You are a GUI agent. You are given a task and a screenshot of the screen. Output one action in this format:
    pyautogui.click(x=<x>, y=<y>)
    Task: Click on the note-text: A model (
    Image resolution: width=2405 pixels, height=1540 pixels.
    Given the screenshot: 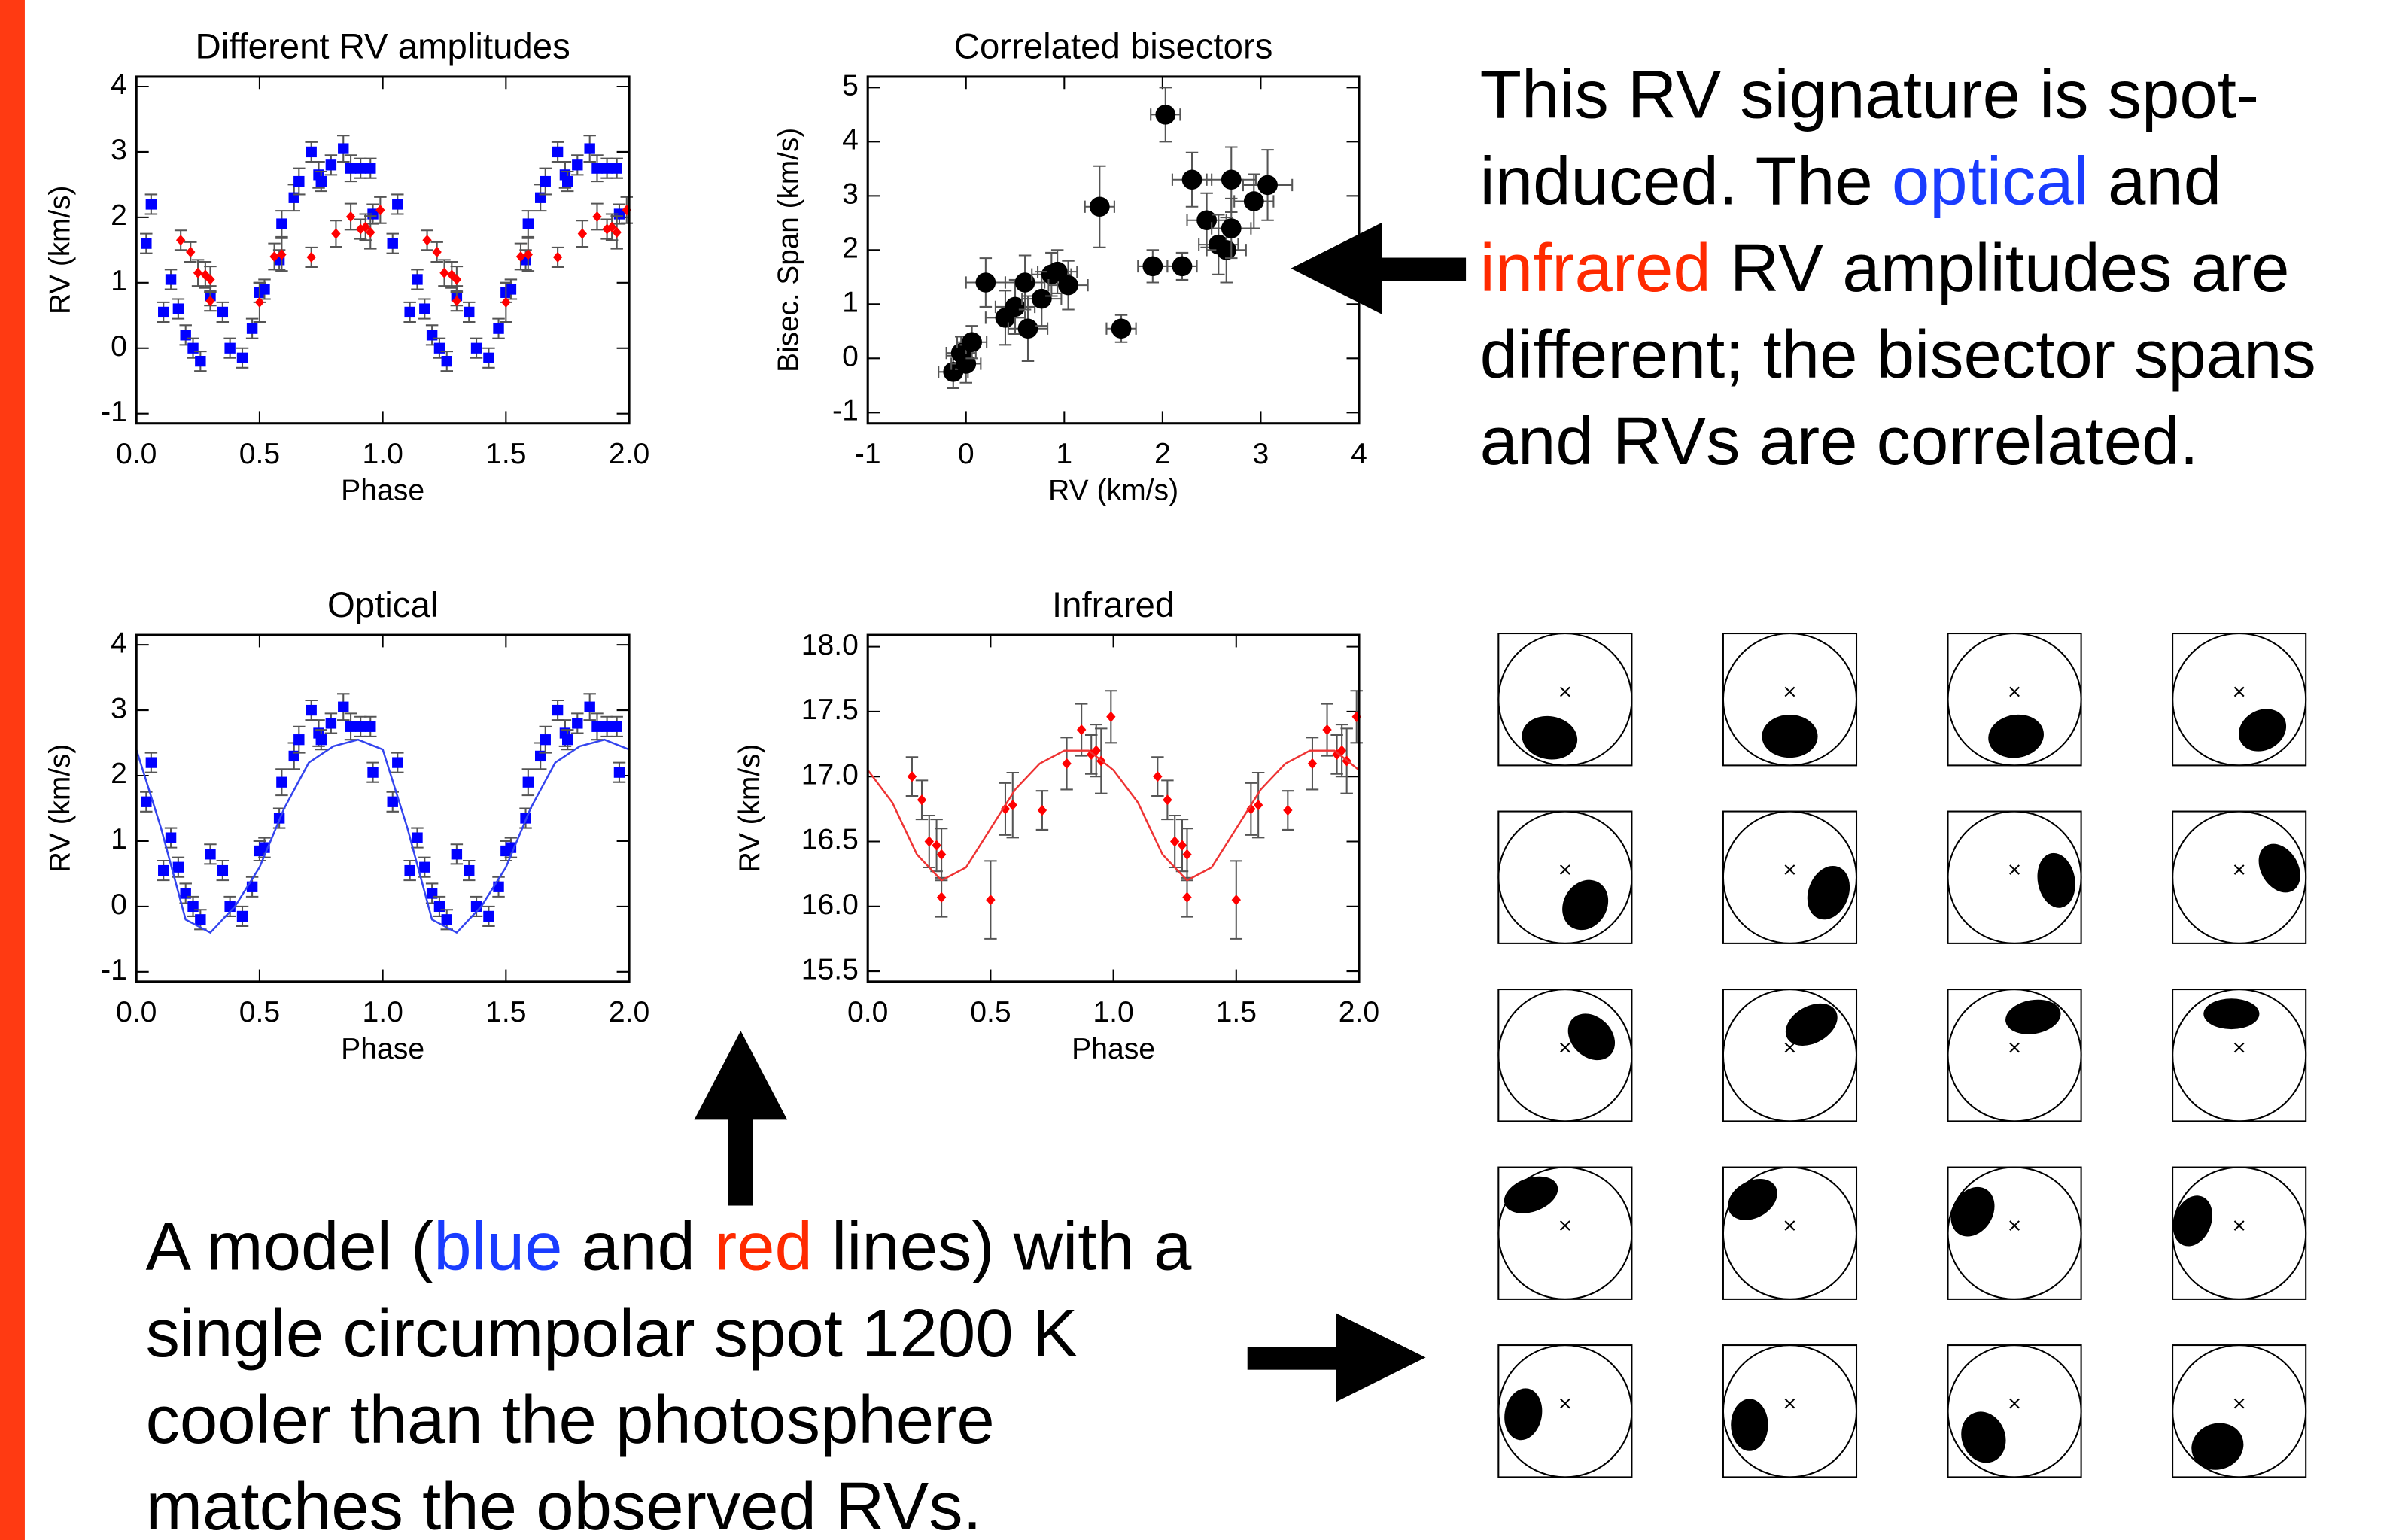 What is the action you would take?
    pyautogui.click(x=290, y=1246)
    